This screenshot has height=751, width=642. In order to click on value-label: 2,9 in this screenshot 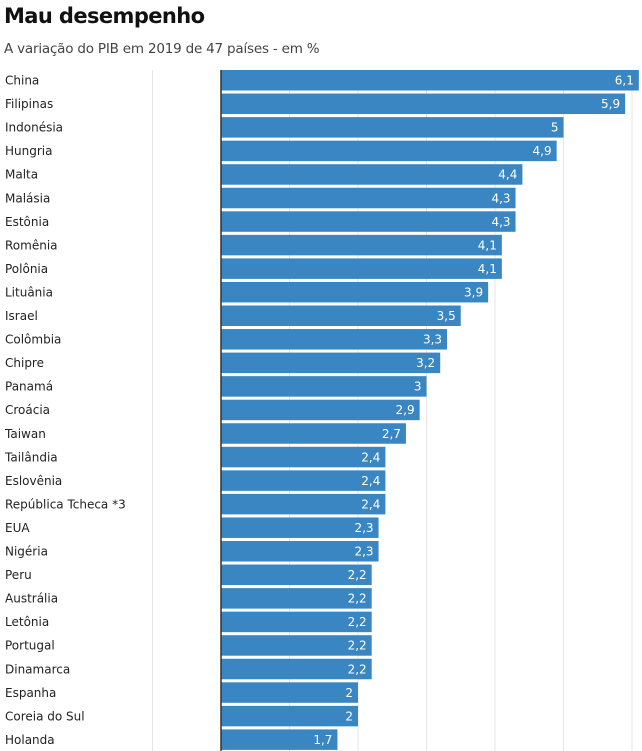, I will do `click(405, 410)`.